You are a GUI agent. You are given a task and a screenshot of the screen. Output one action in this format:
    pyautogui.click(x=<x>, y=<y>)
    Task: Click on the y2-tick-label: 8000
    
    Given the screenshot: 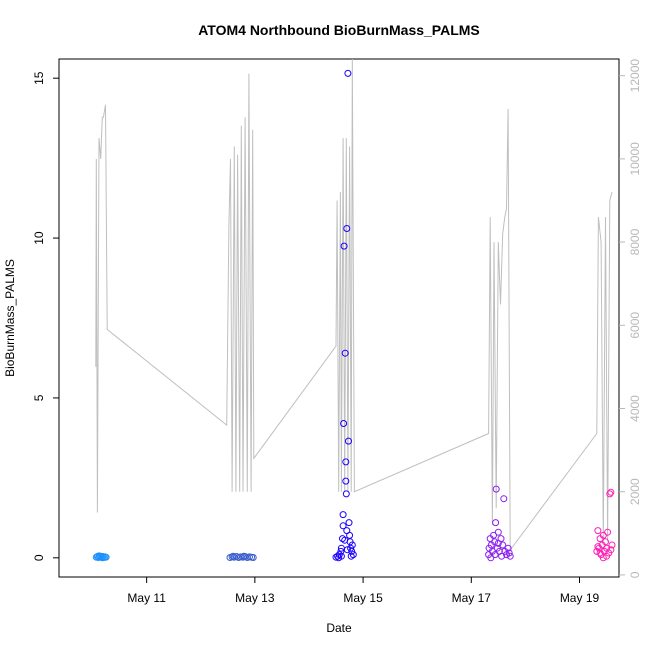 What is the action you would take?
    pyautogui.click(x=635, y=241)
    